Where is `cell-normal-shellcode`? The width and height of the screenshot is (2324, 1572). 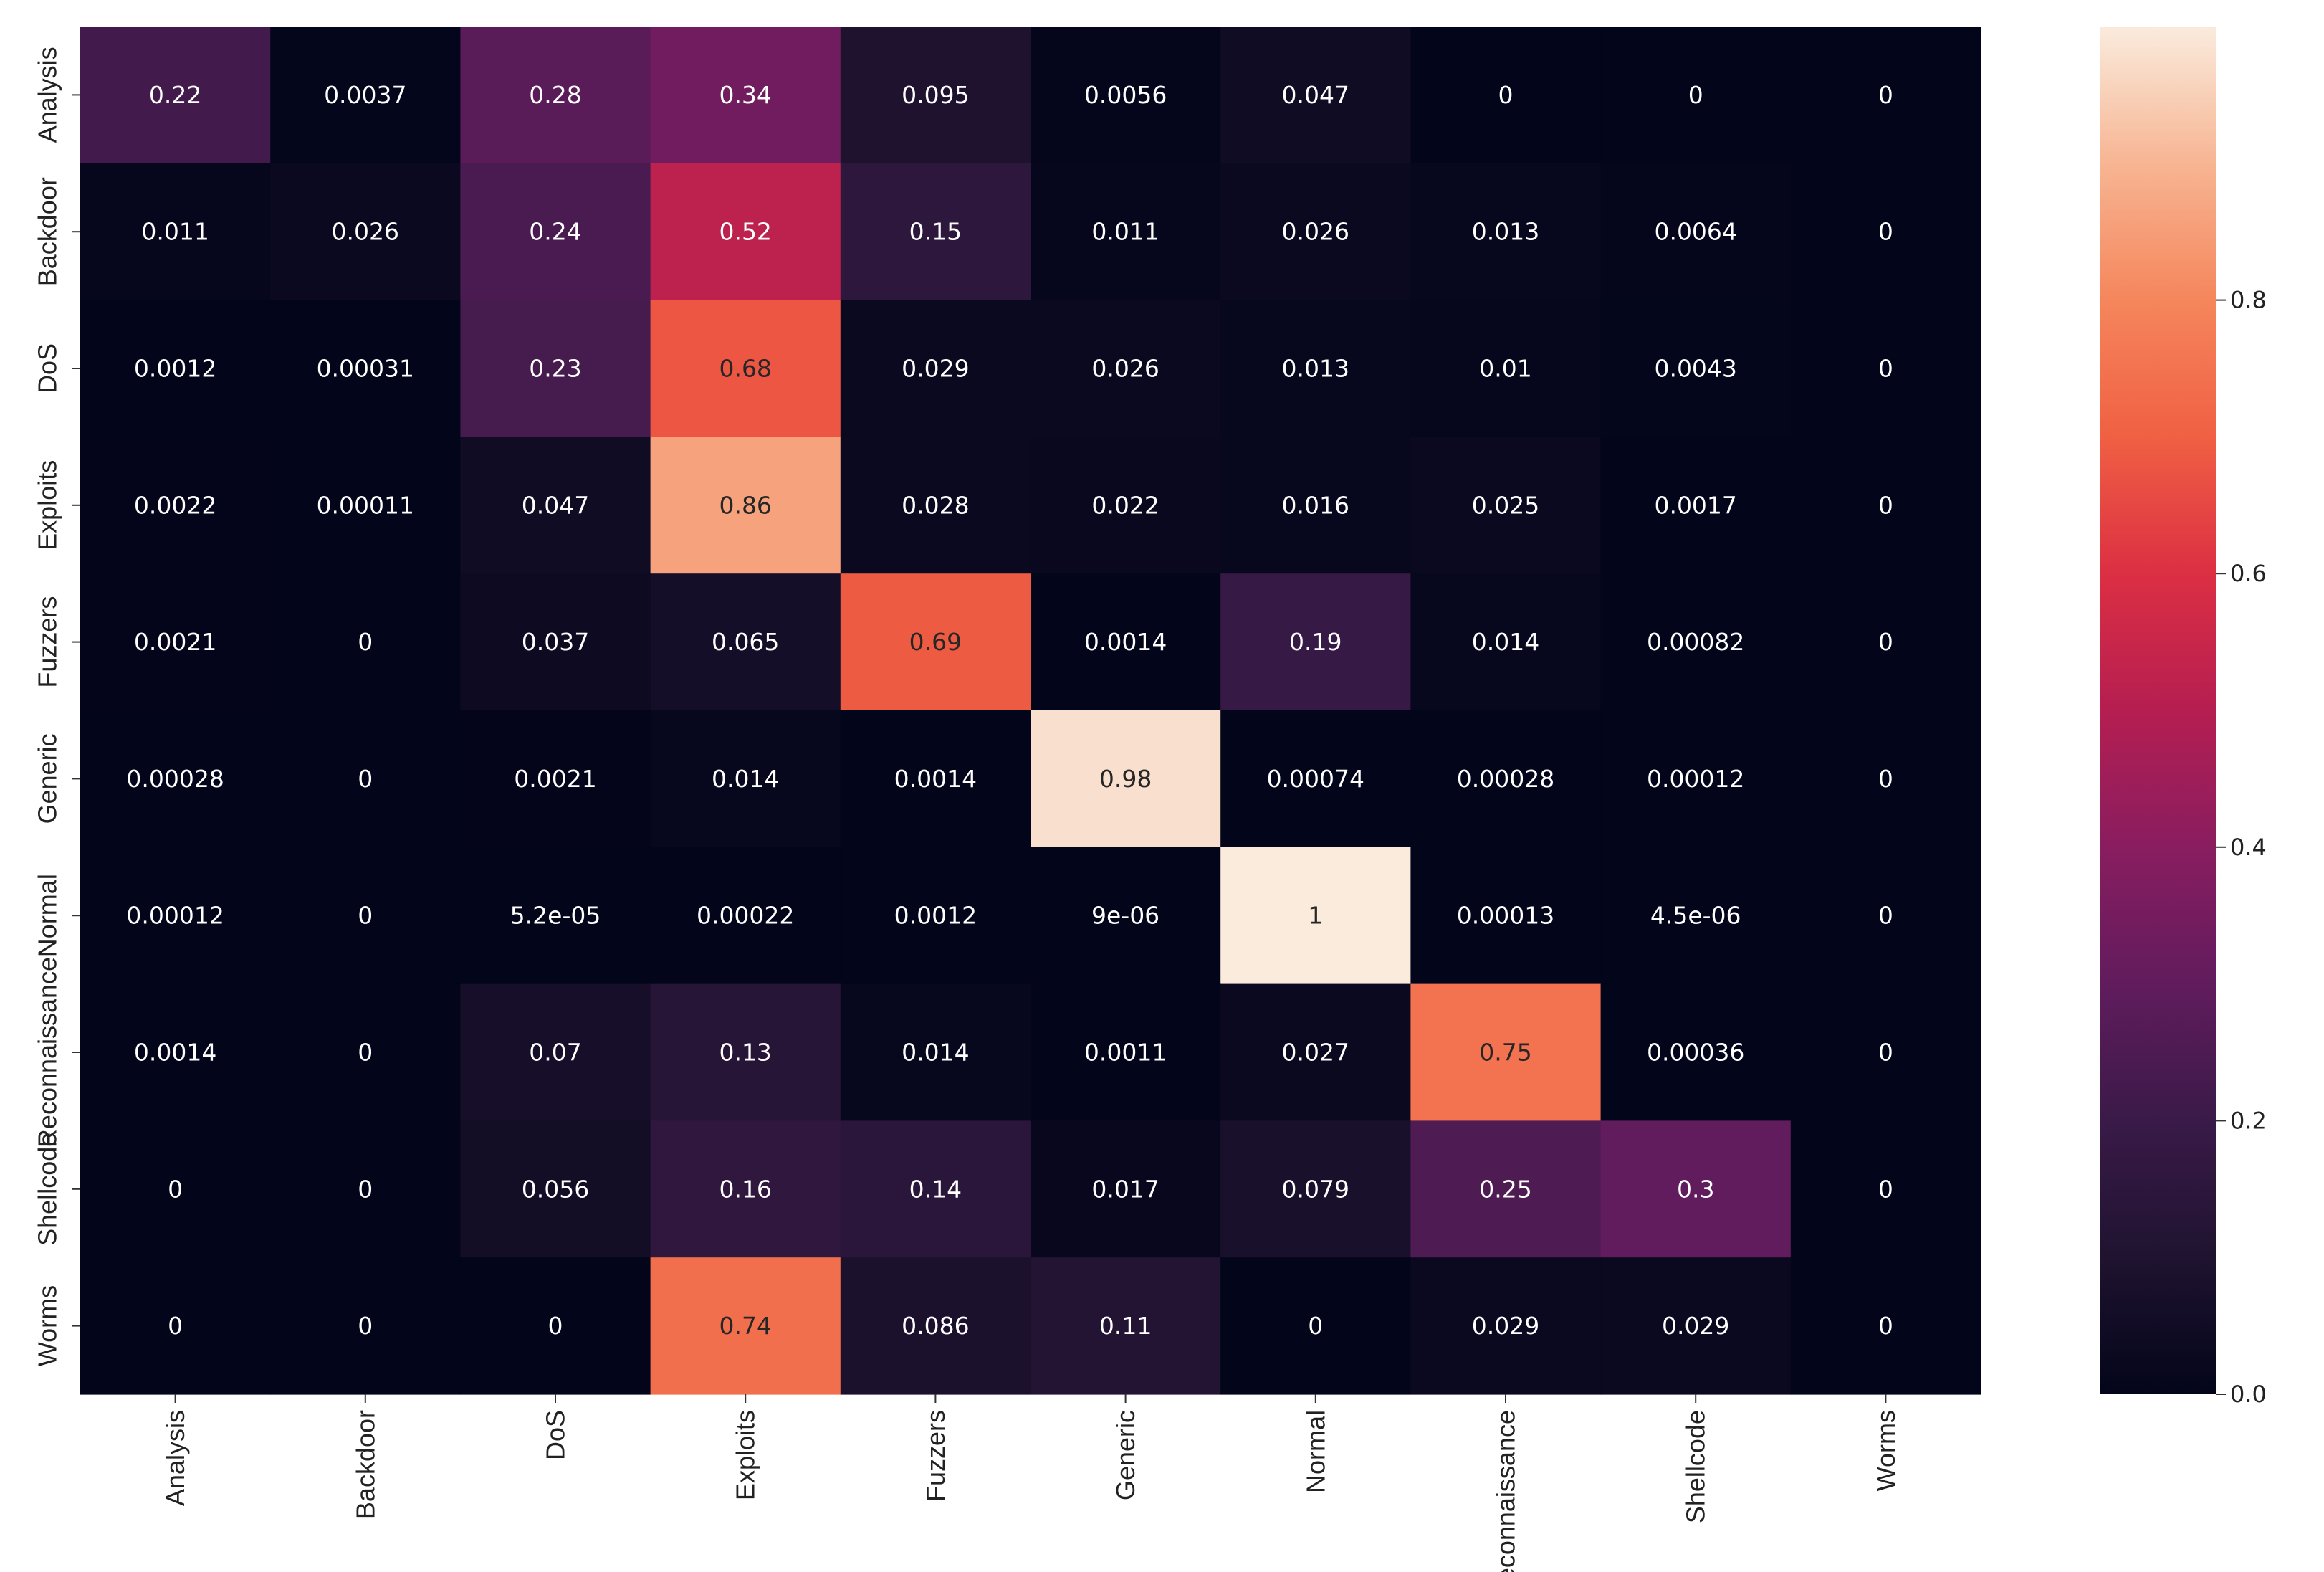 cell-normal-shellcode is located at coordinates (1696, 916).